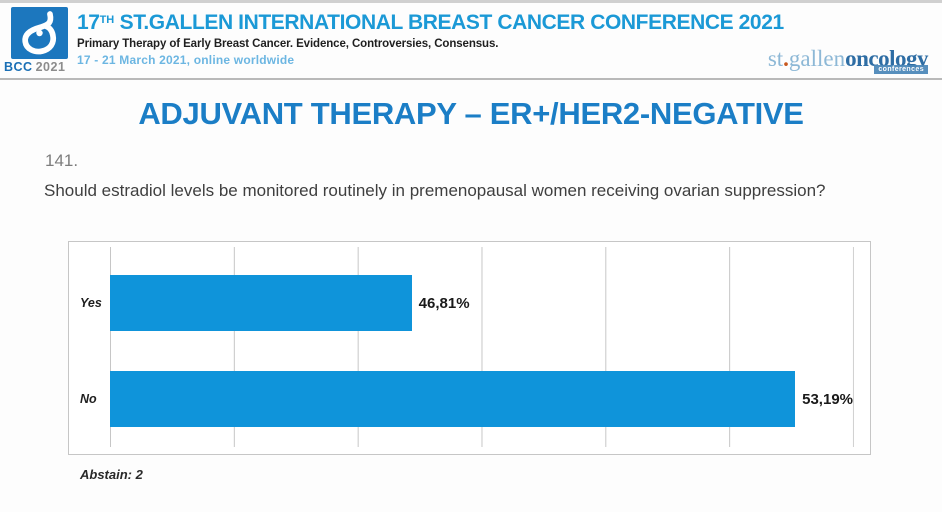 The width and height of the screenshot is (942, 512). I want to click on org-logo-conferences-badge: conferences, so click(901, 69).